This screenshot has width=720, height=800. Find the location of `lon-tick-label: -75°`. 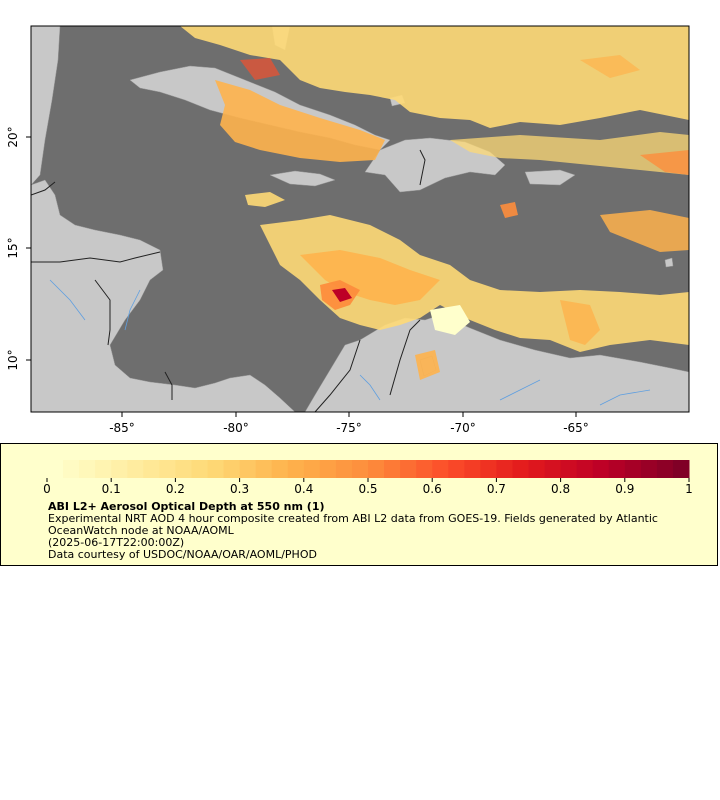

lon-tick-label: -75° is located at coordinates (349, 428).